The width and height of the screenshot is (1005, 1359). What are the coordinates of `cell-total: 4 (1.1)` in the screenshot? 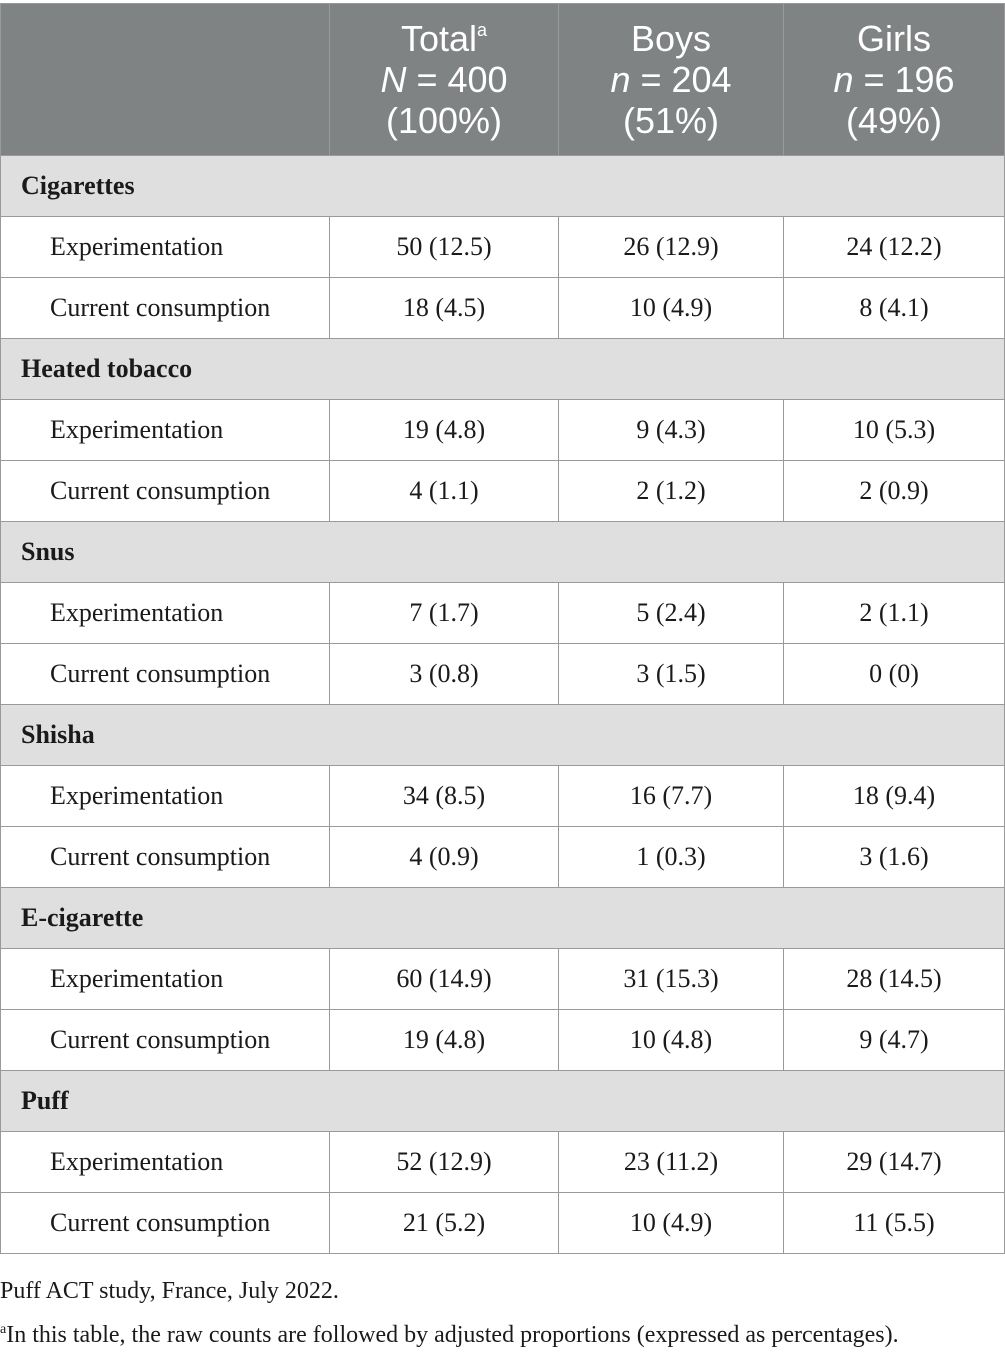 It's located at (444, 491).